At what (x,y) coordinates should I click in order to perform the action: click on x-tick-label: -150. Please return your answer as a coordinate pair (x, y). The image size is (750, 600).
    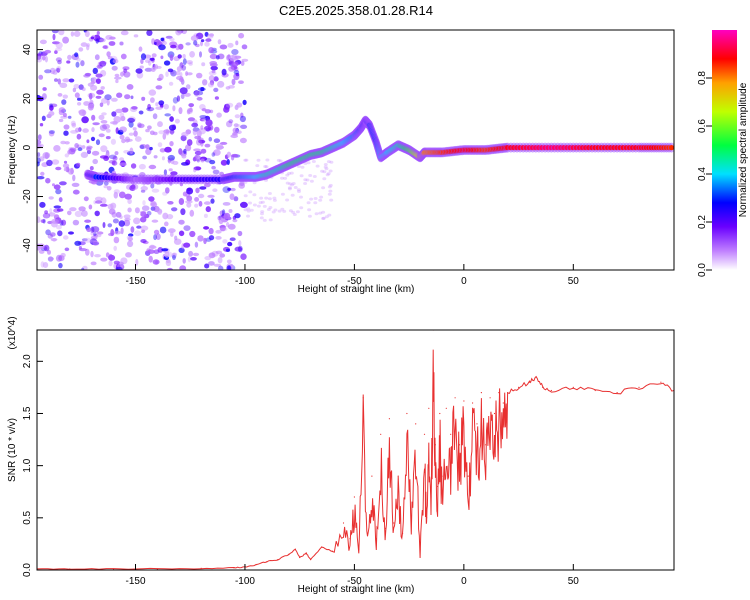
    Looking at the image, I should click on (135, 581).